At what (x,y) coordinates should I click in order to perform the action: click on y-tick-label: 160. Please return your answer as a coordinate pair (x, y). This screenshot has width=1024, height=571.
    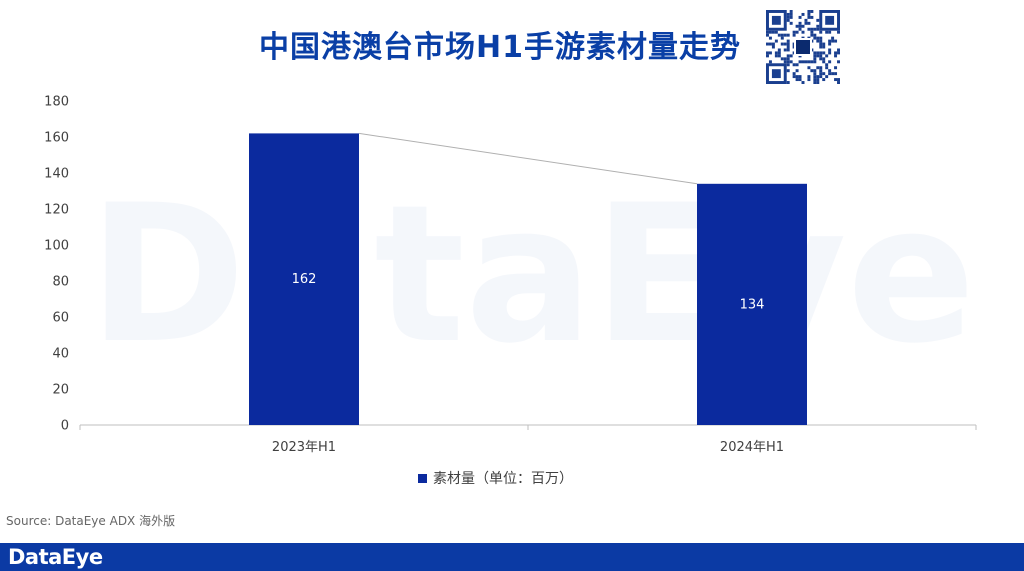
    Looking at the image, I should click on (56, 138).